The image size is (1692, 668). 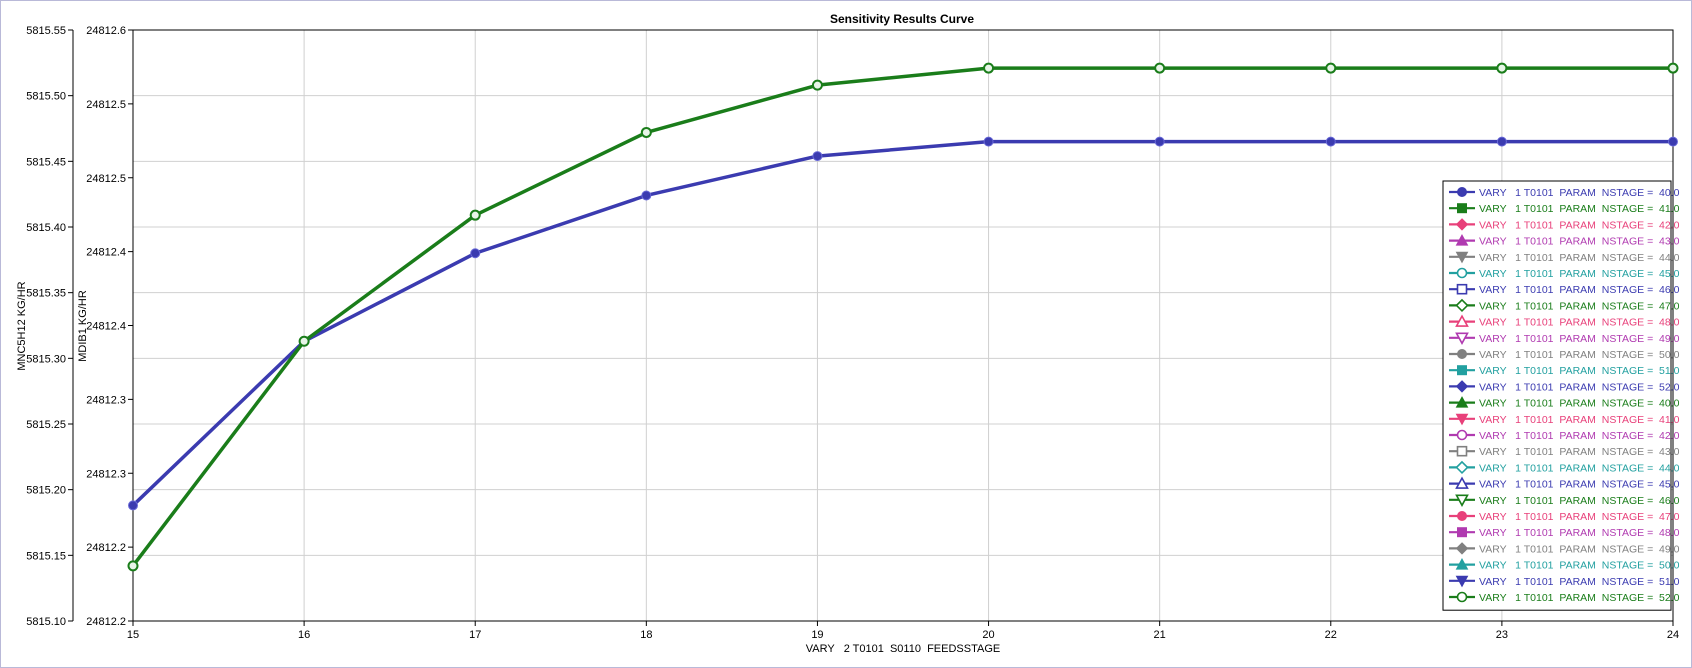 What do you see at coordinates (1564, 500) in the screenshot?
I see `legend-item: VARY 1 T0101 PARAM NSTAGE = 46.0` at bounding box center [1564, 500].